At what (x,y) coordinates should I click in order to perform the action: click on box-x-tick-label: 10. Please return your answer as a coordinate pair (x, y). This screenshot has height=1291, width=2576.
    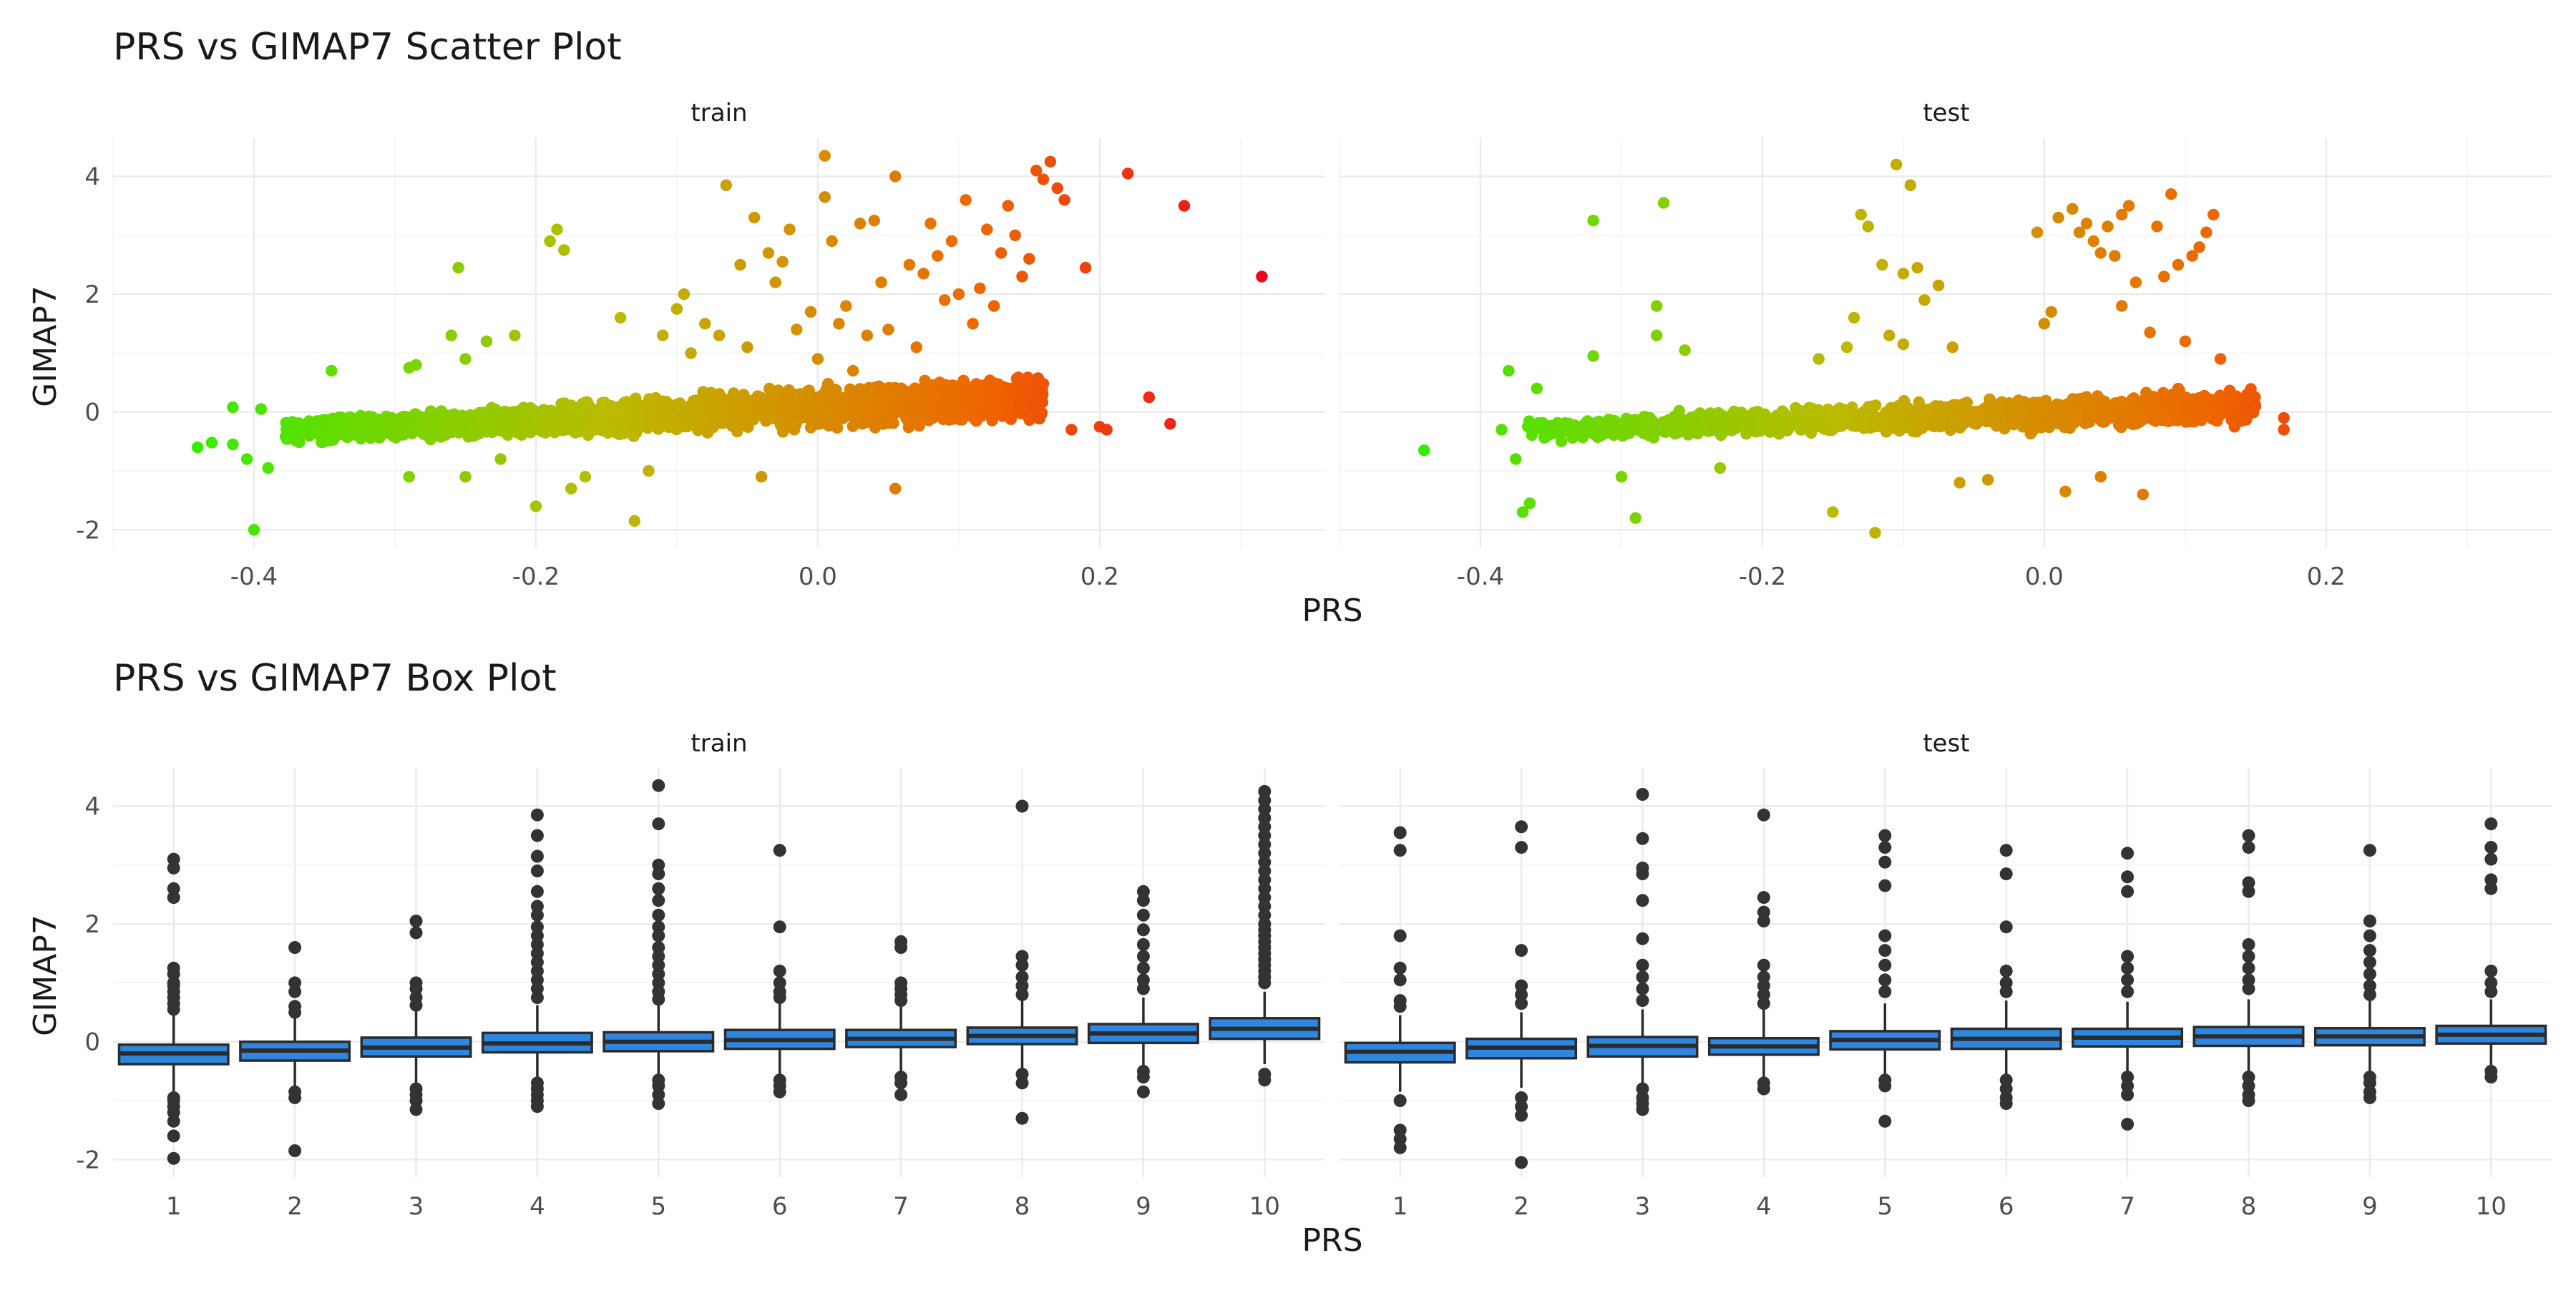
    Looking at the image, I should click on (1264, 1206).